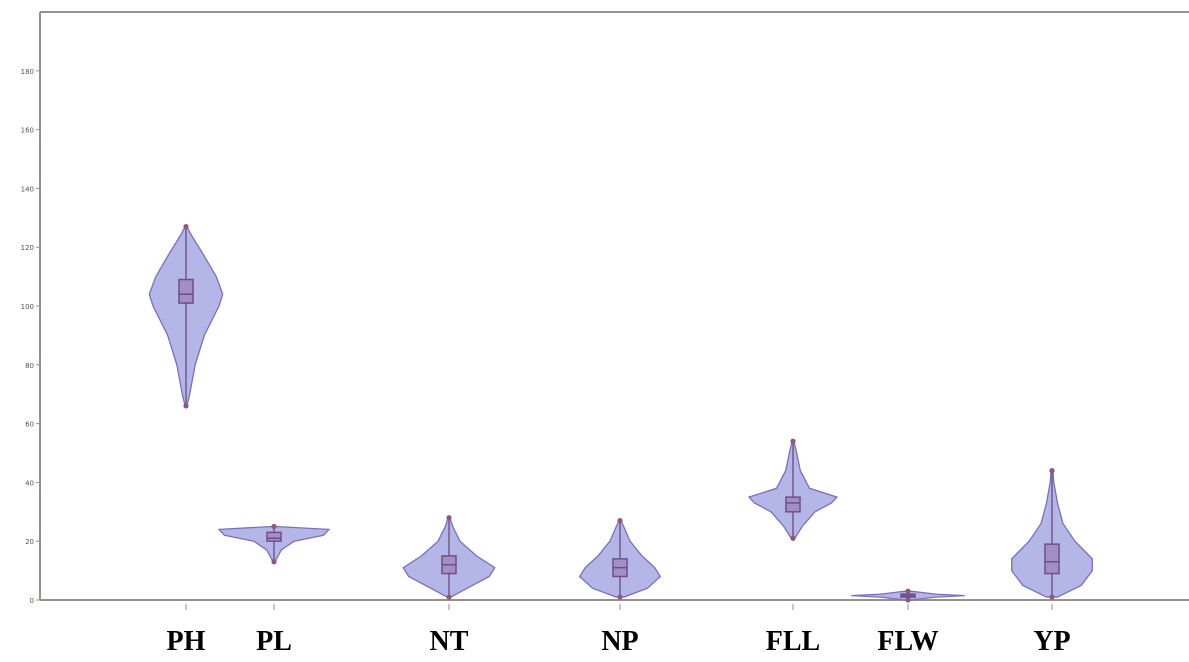 This screenshot has width=1189, height=662. Describe the element at coordinates (793, 524) in the screenshot. I see `violin-fll` at that location.